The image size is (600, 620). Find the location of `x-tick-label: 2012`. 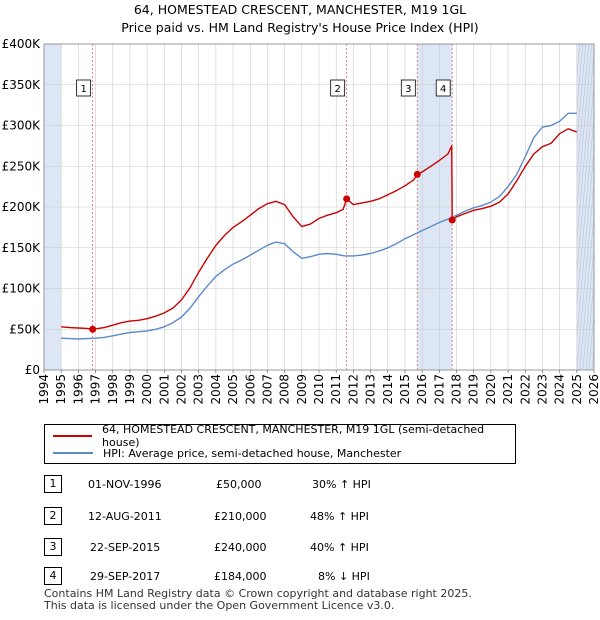

x-tick-label: 2012 is located at coordinates (353, 389).